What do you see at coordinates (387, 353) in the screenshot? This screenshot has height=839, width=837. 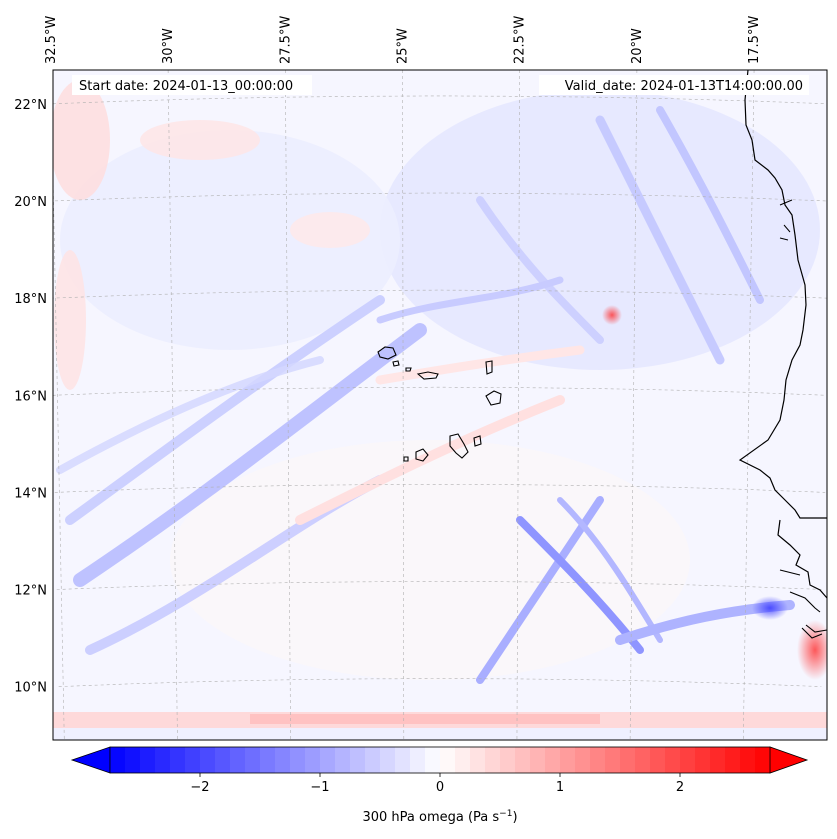 I see `island-santo-antao` at bounding box center [387, 353].